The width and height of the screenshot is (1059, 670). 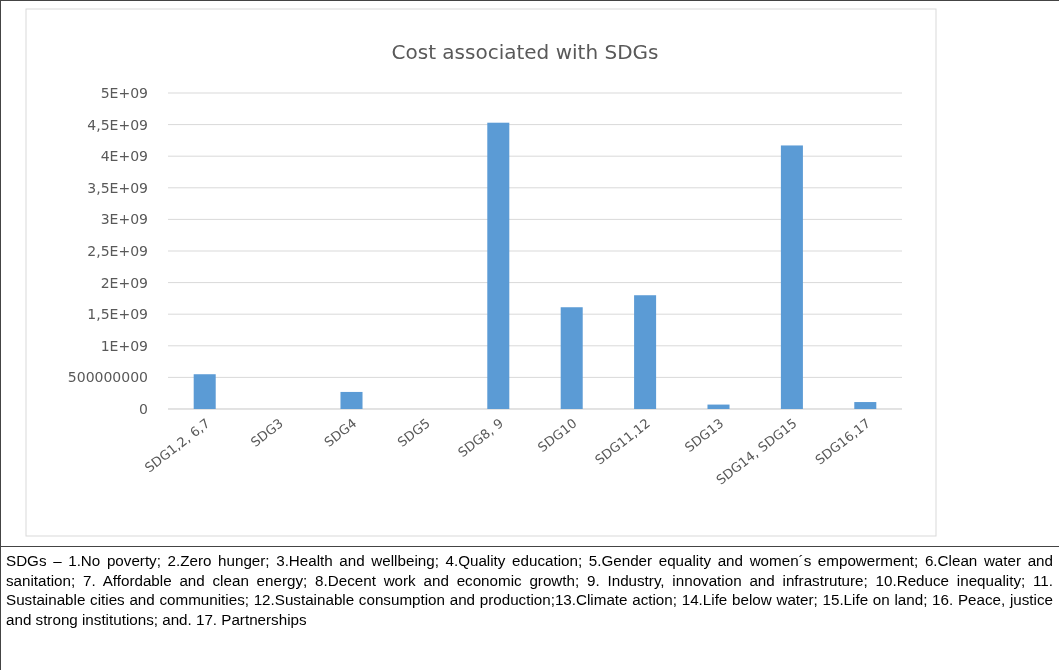 What do you see at coordinates (117, 314) in the screenshot?
I see `y-tick-label: 1,5E+09` at bounding box center [117, 314].